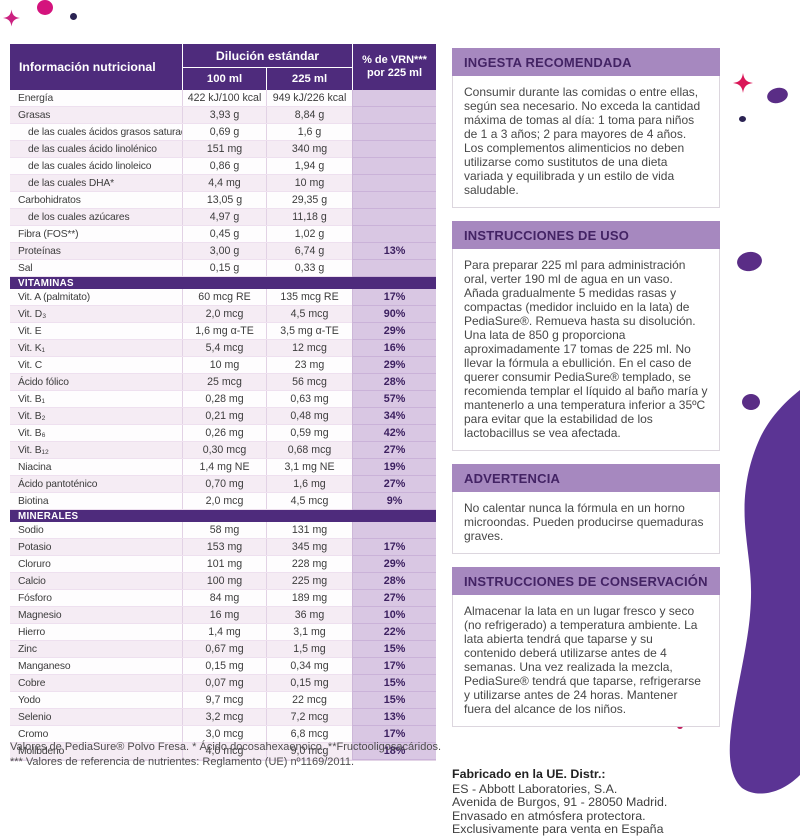 Image resolution: width=800 pixels, height=837 pixels. I want to click on nutrient-label: de las cuales ácidos grasos saturados, so click(105, 132).